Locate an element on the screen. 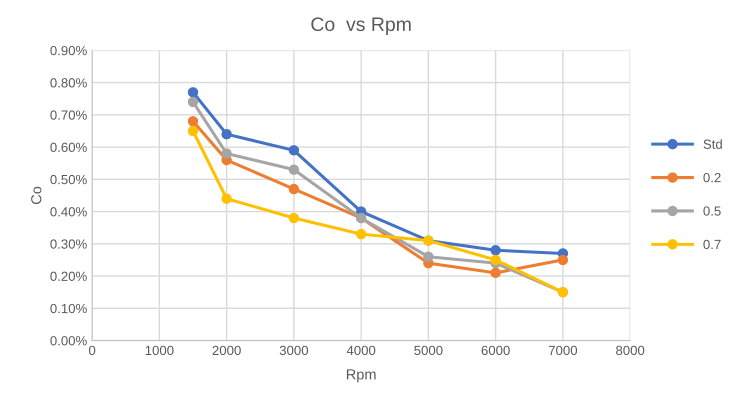 This screenshot has width=737, height=403. x-tick-label: 7000 is located at coordinates (563, 351).